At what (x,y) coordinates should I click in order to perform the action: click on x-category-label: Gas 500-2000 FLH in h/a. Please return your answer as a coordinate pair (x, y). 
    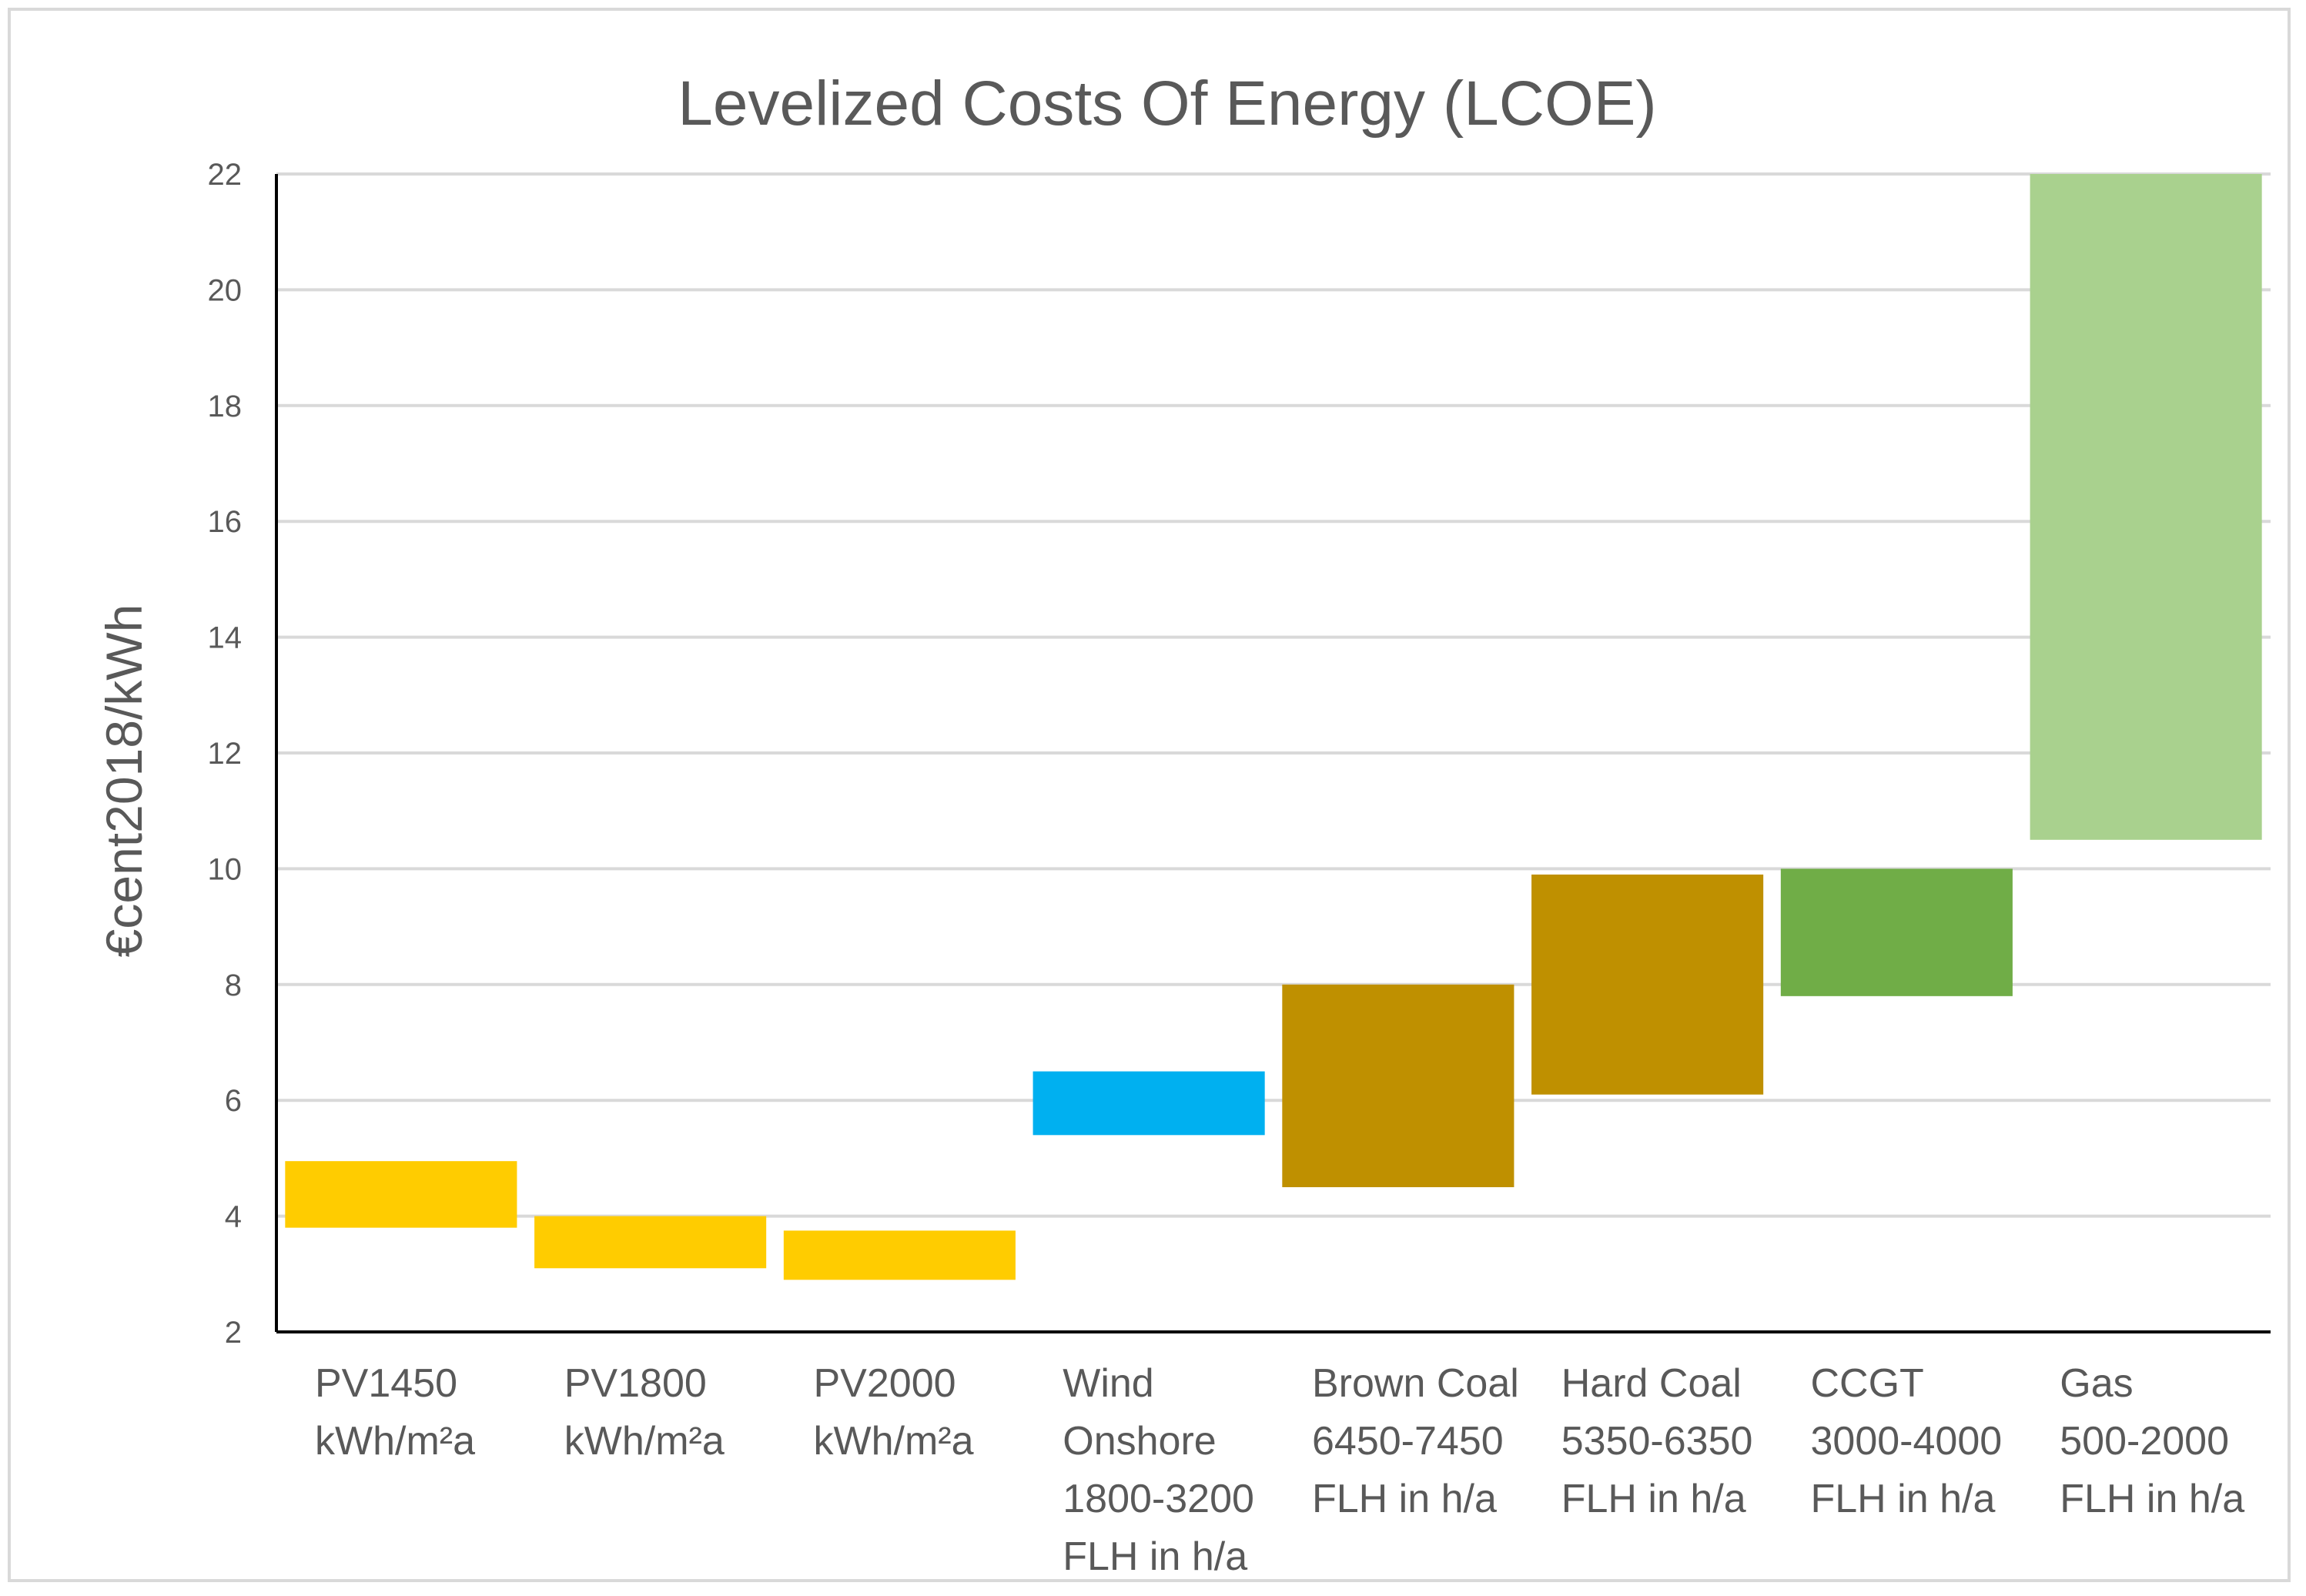
    Looking at the image, I should click on (2152, 1441).